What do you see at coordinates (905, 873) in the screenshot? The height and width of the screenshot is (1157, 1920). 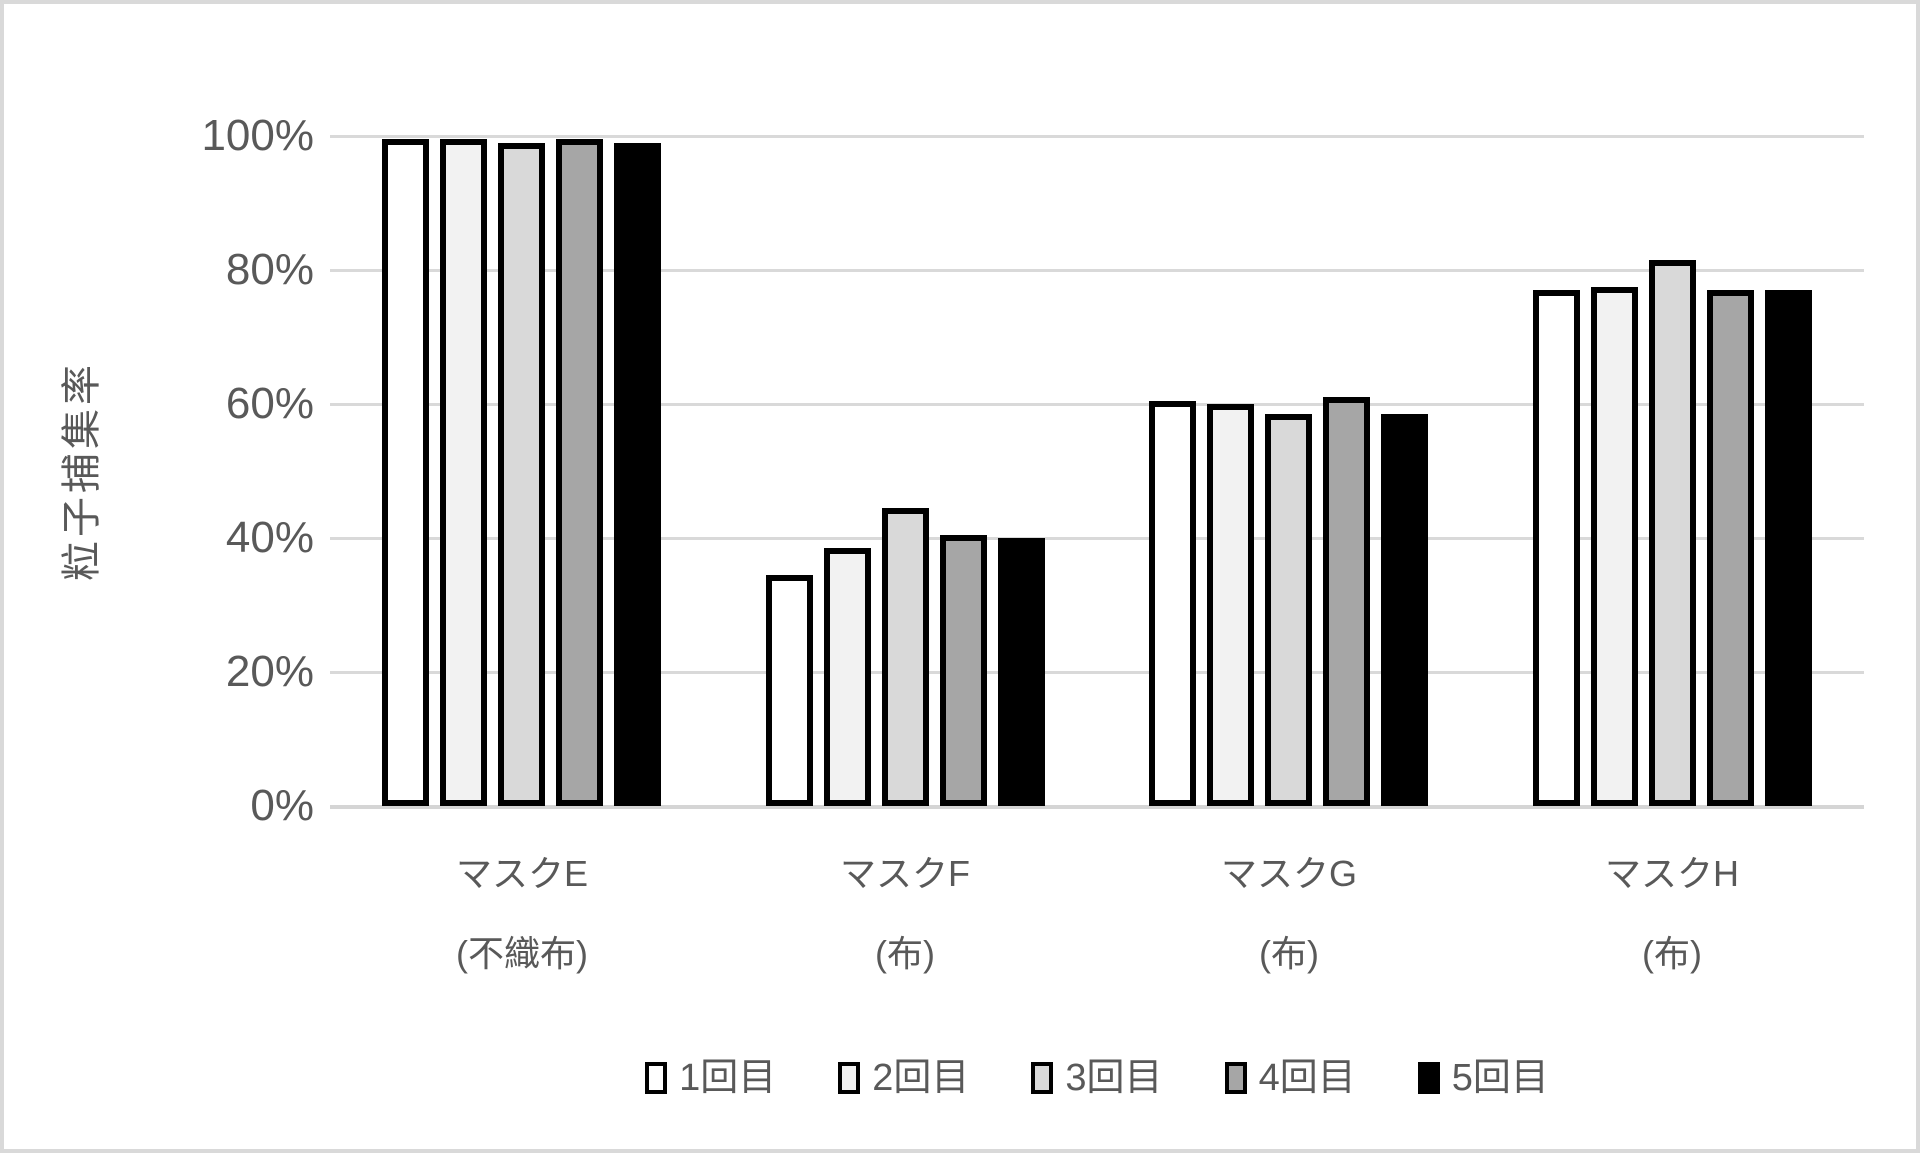 I see `x-category-label-name: マスクF` at bounding box center [905, 873].